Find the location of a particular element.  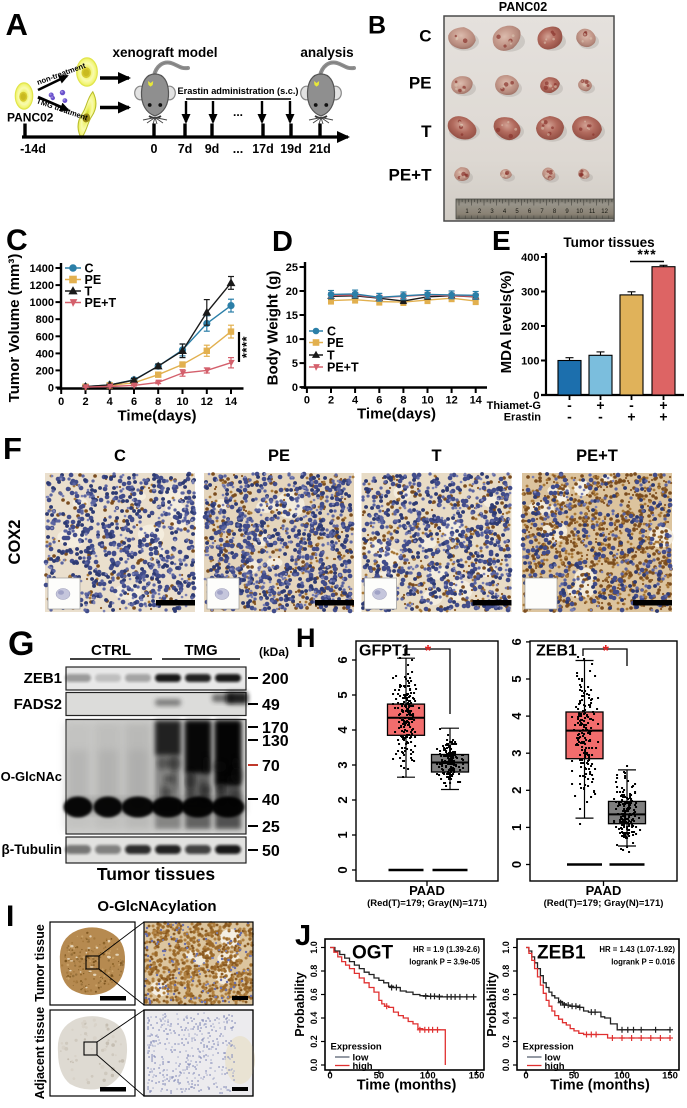

svg-text: 14 is located at coordinates (476, 401).